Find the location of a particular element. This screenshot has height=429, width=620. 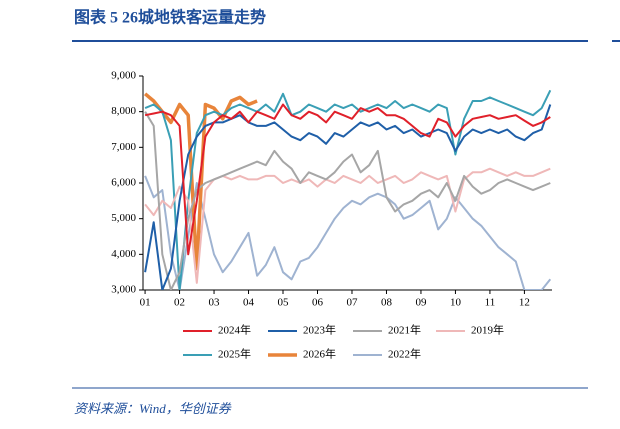

x-tick-label: 11 is located at coordinates (490, 303).